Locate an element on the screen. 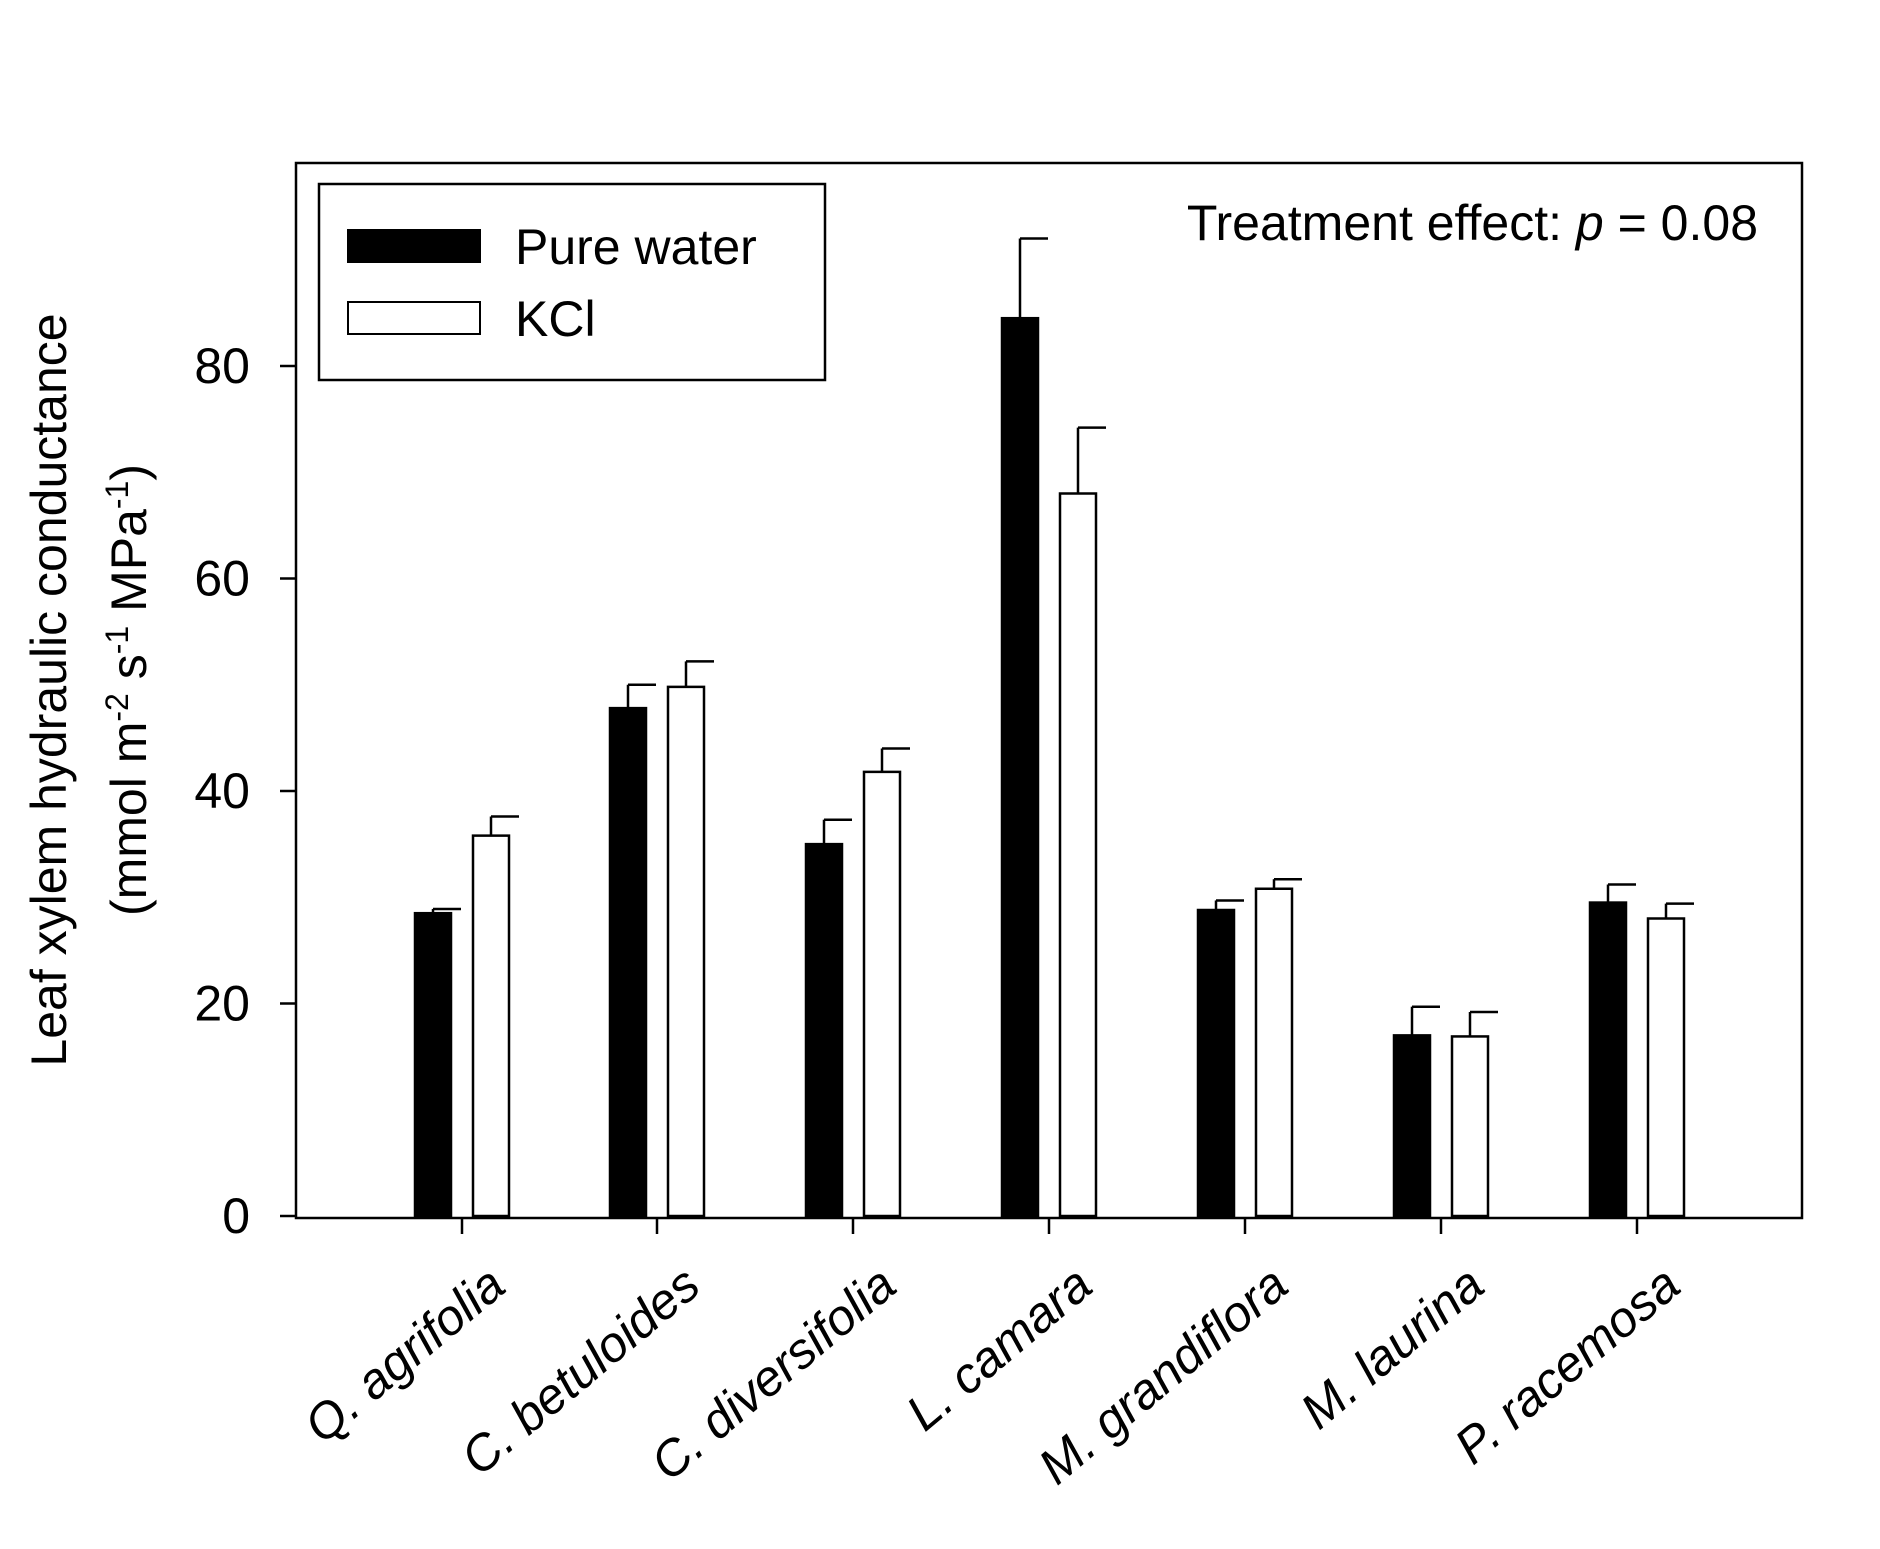 This screenshot has height=1549, width=1880. legend-swatch-pure-water is located at coordinates (414, 246).